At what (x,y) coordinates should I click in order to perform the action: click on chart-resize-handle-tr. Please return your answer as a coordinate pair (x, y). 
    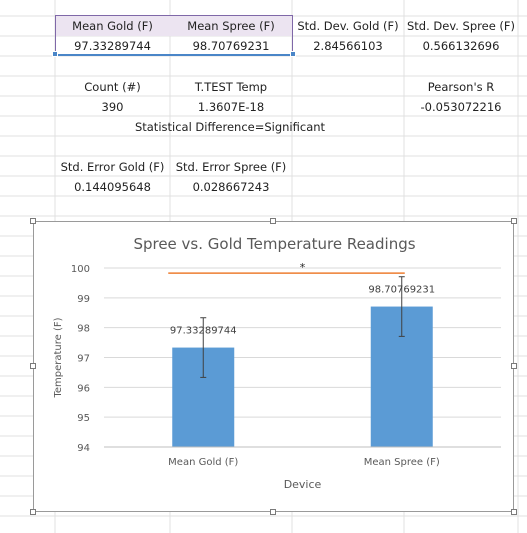
    Looking at the image, I should click on (514, 221).